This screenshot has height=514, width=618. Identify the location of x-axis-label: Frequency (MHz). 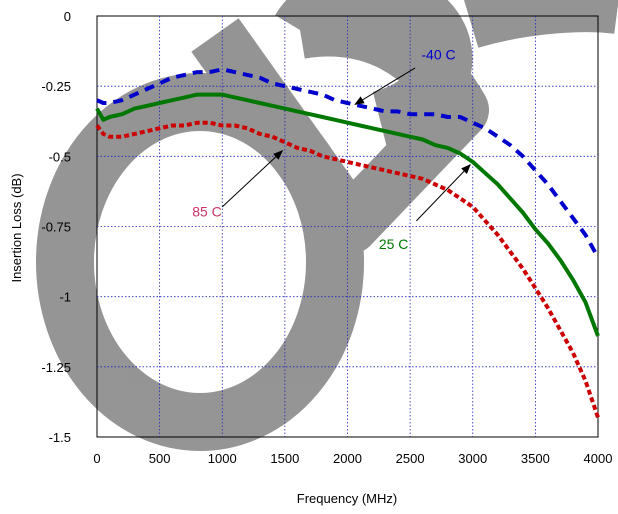
(347, 498).